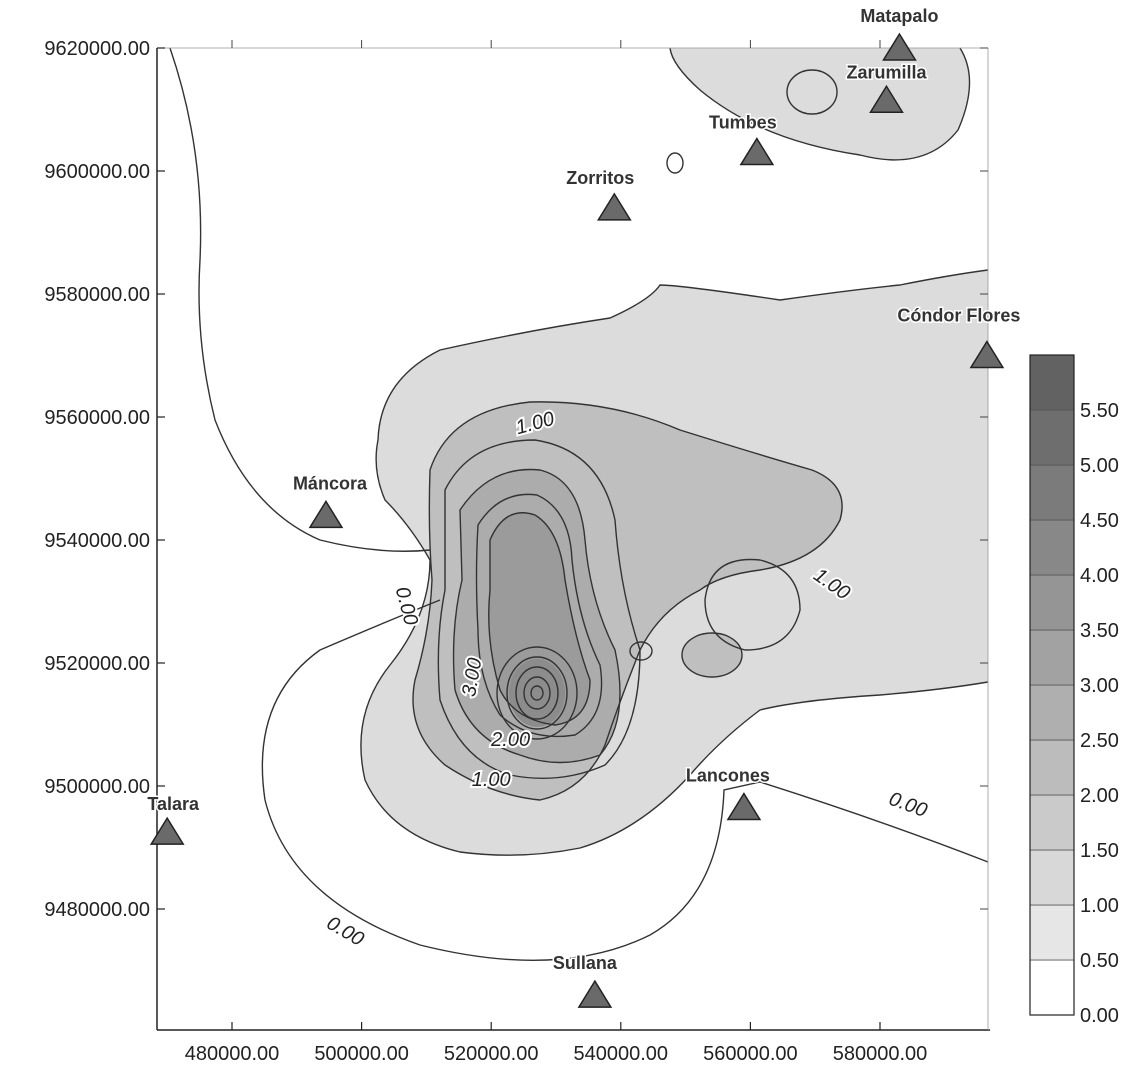 This screenshot has height=1075, width=1141. I want to click on station-label: Talara, so click(173, 804).